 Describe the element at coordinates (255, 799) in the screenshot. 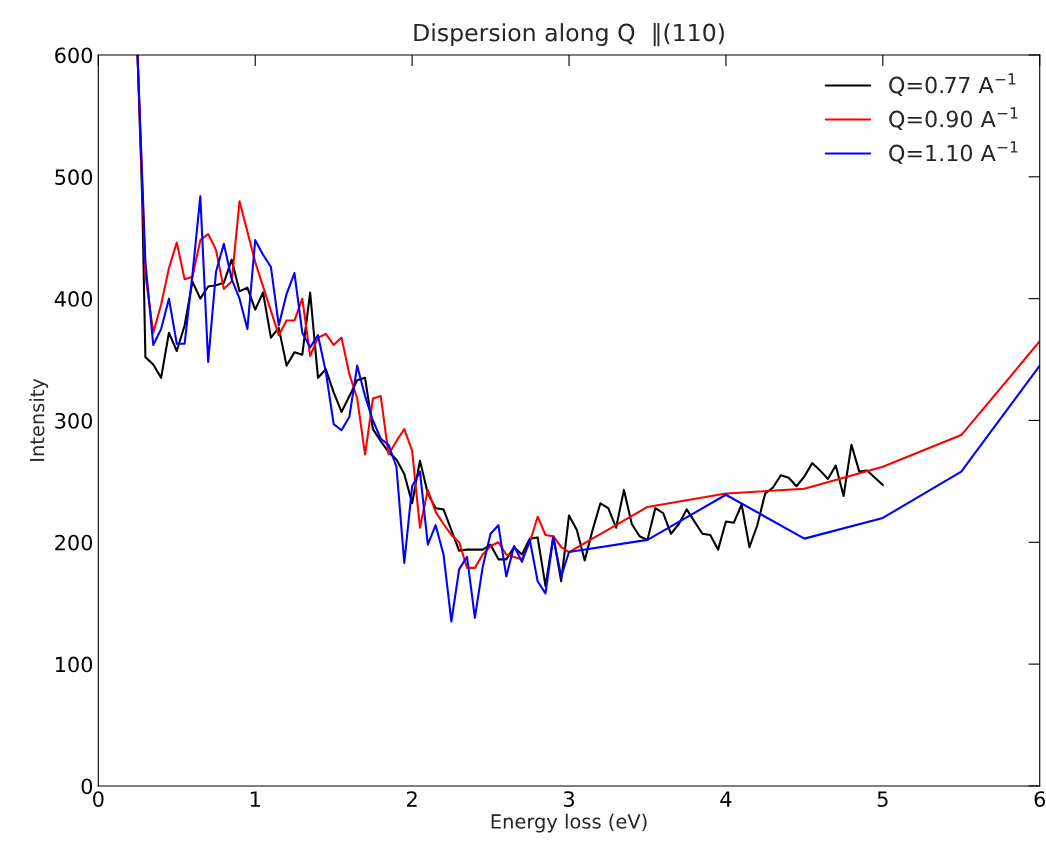

I see `x-tick-label: 1` at that location.